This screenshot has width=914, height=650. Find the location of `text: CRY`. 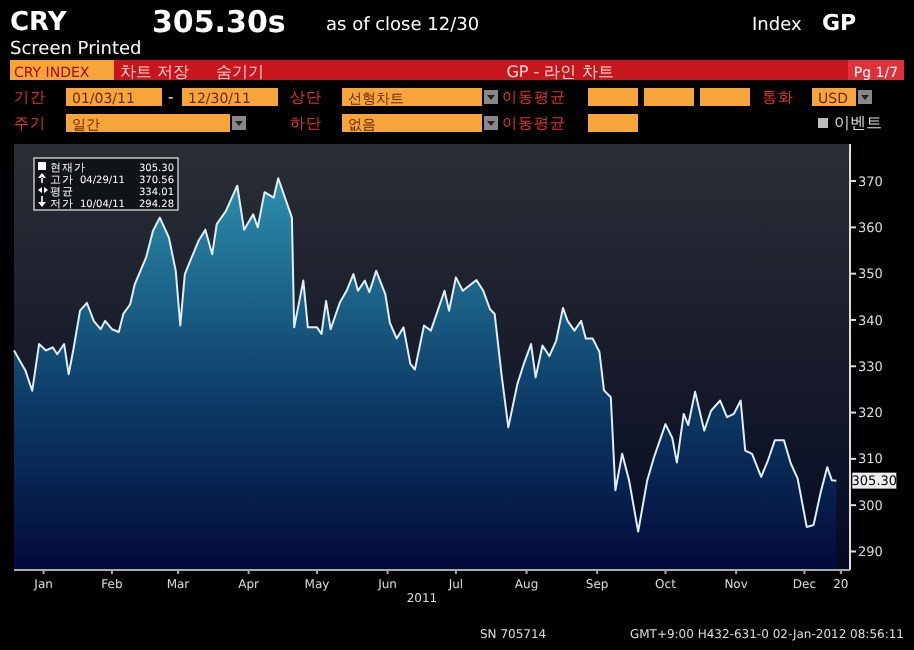

text: CRY is located at coordinates (39, 23).